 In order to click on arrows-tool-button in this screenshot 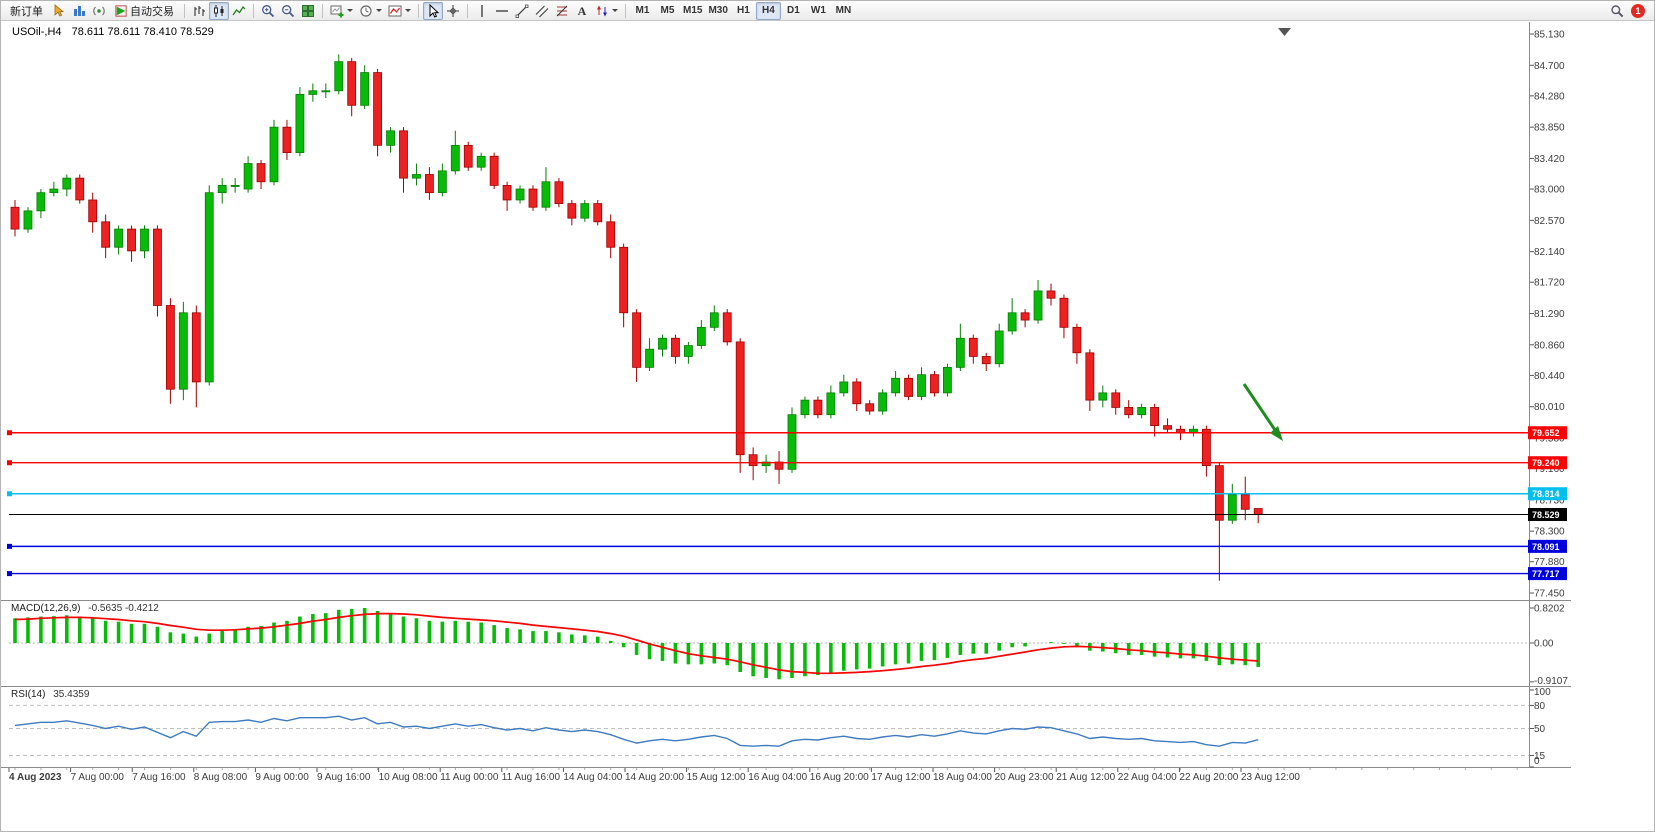, I will do `click(606, 11)`.